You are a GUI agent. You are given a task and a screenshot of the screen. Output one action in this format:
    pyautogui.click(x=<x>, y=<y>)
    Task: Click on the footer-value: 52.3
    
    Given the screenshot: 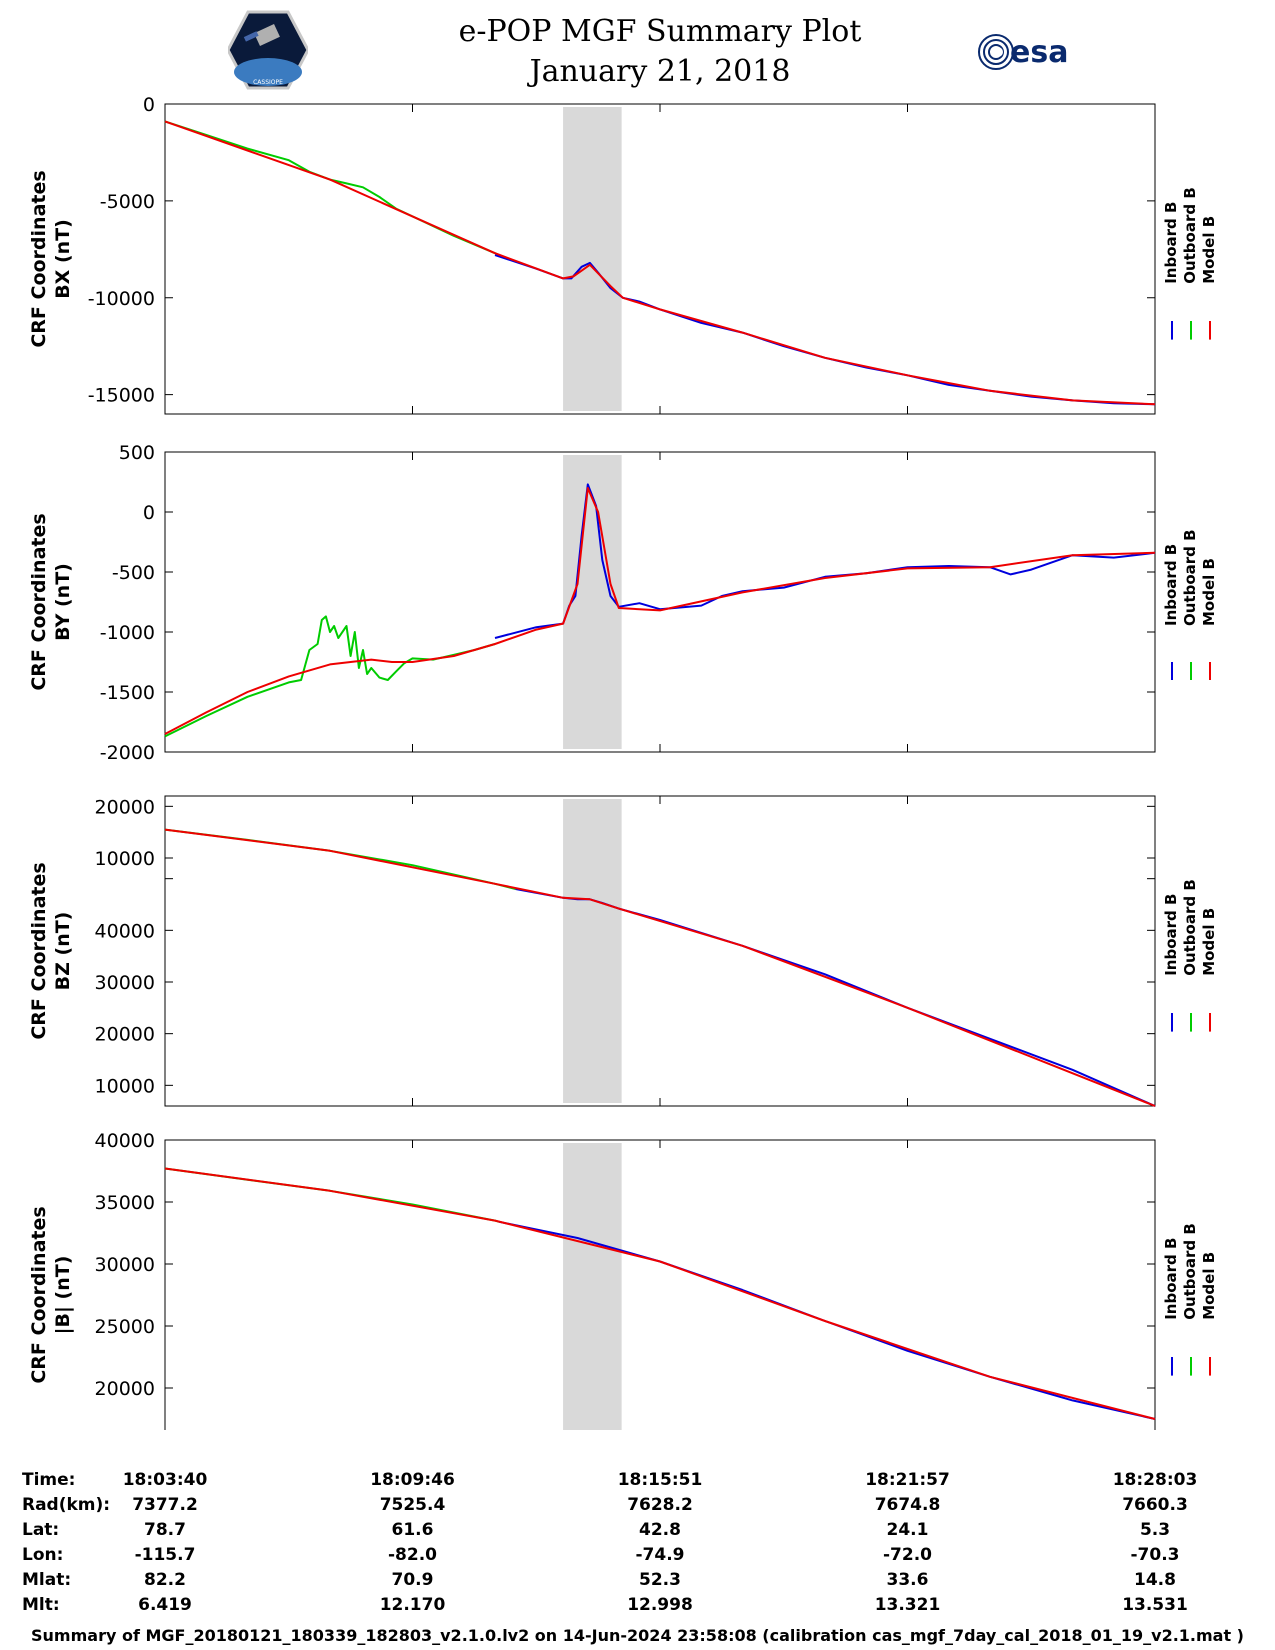 What is the action you would take?
    pyautogui.click(x=660, y=1580)
    